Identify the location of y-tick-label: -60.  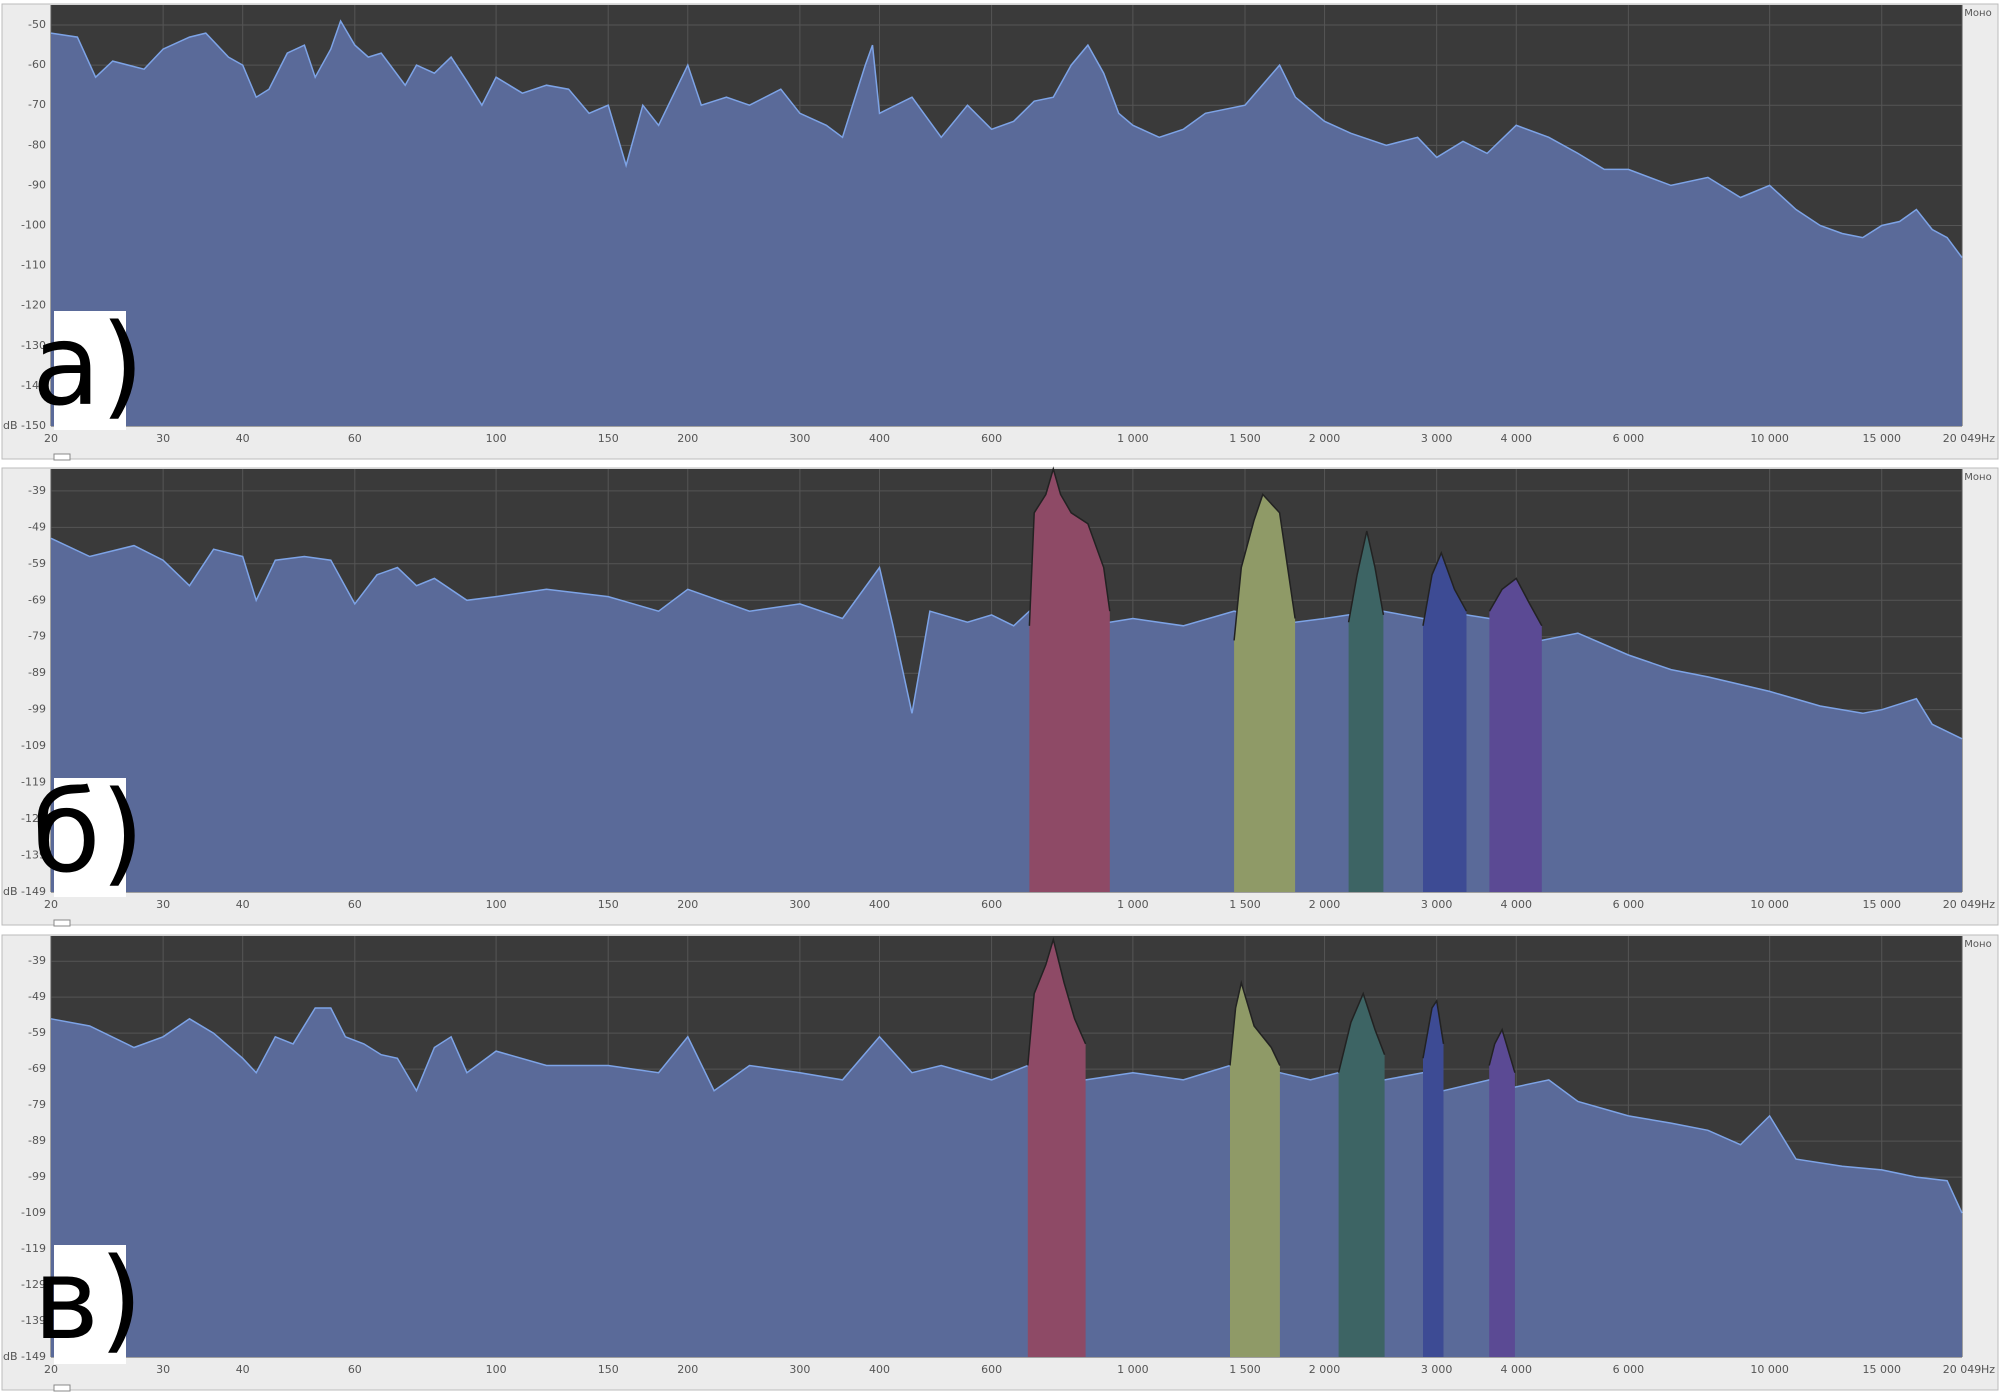
(37, 64).